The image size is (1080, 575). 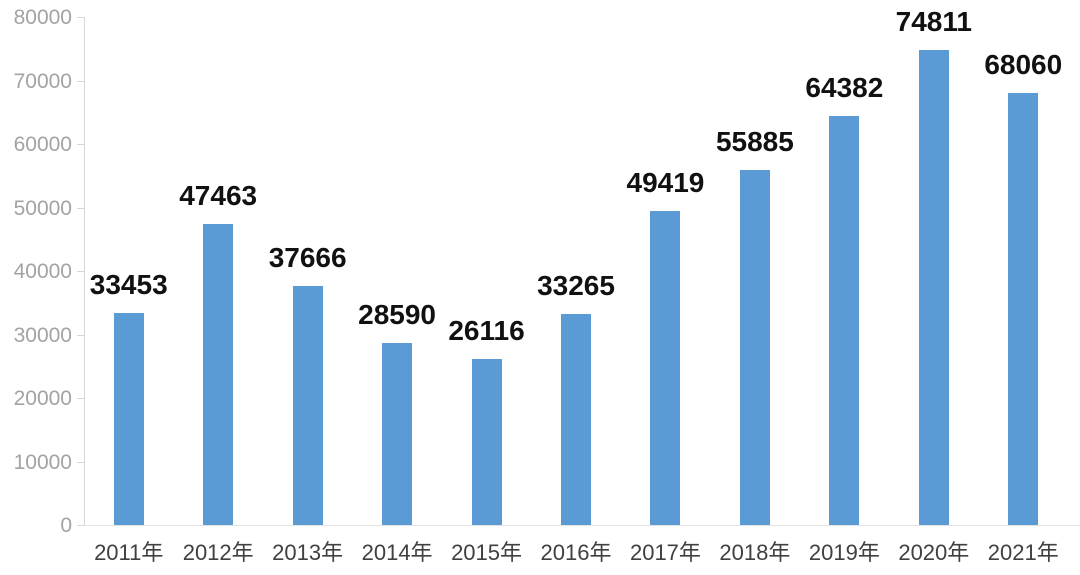 What do you see at coordinates (582, 525) in the screenshot?
I see `x-axis-line` at bounding box center [582, 525].